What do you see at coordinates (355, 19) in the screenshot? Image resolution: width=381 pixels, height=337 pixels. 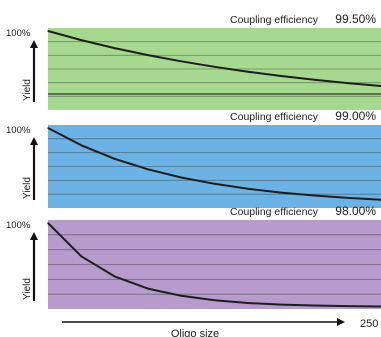 I see `panel-value: 99.50%` at bounding box center [355, 19].